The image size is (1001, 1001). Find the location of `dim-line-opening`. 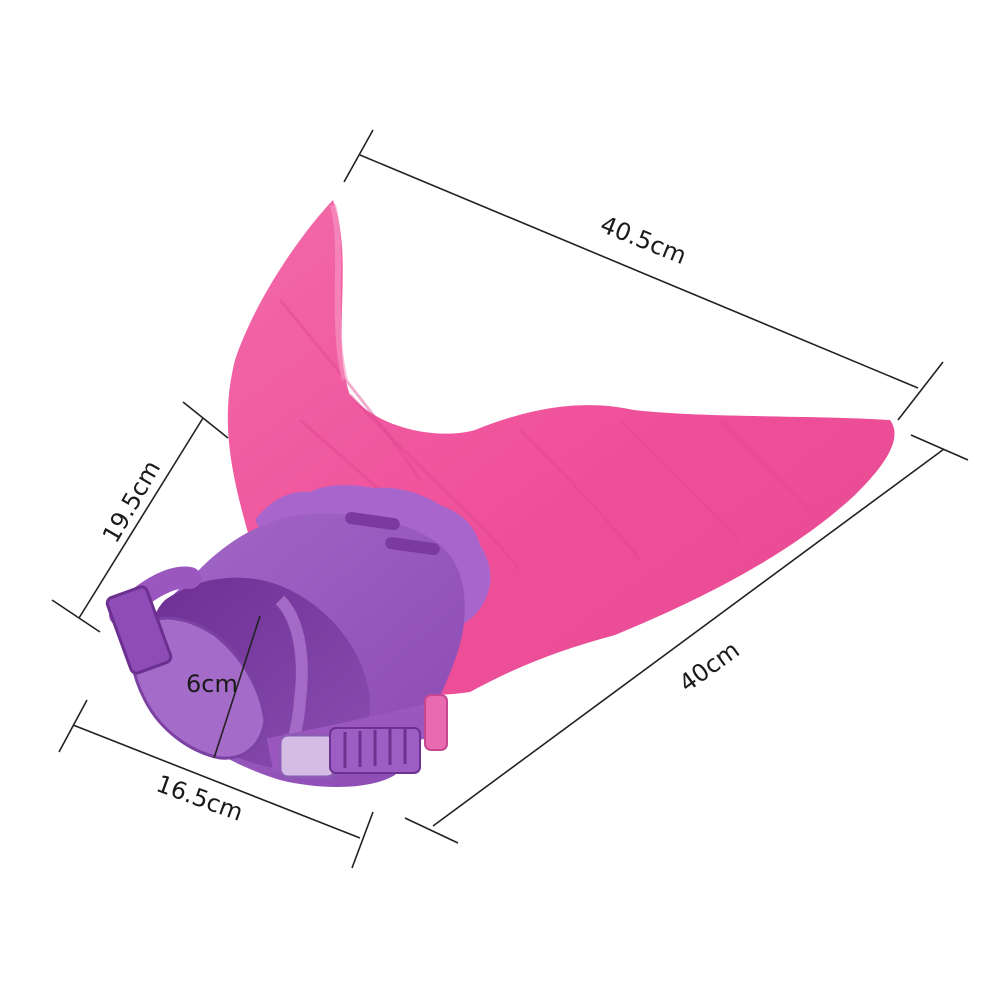

dim-line-opening is located at coordinates (237, 687).